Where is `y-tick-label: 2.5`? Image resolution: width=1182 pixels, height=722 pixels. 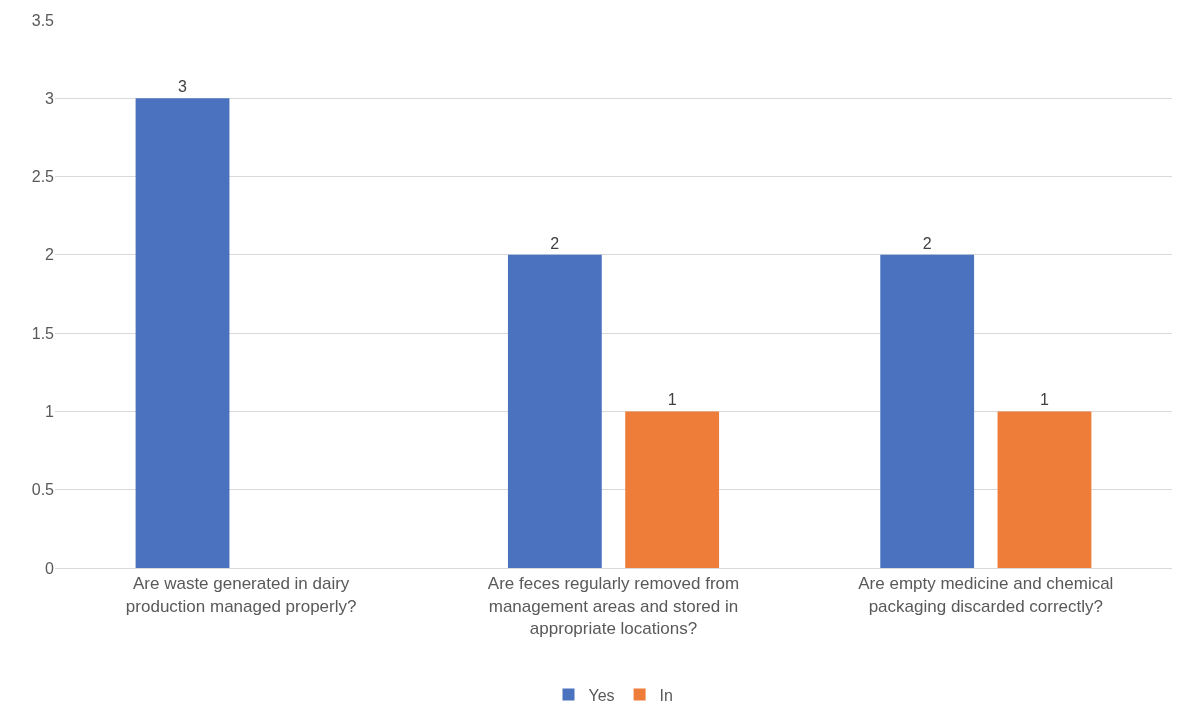 y-tick-label: 2.5 is located at coordinates (43, 177).